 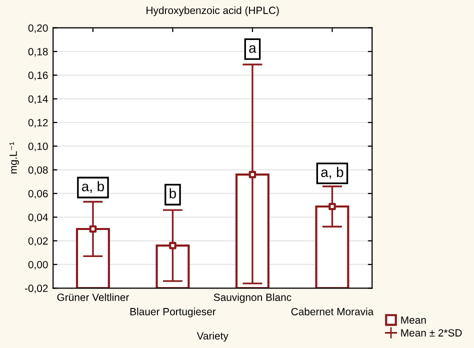 What do you see at coordinates (14, 158) in the screenshot?
I see `y-axis-title: mg.L⁻¹` at bounding box center [14, 158].